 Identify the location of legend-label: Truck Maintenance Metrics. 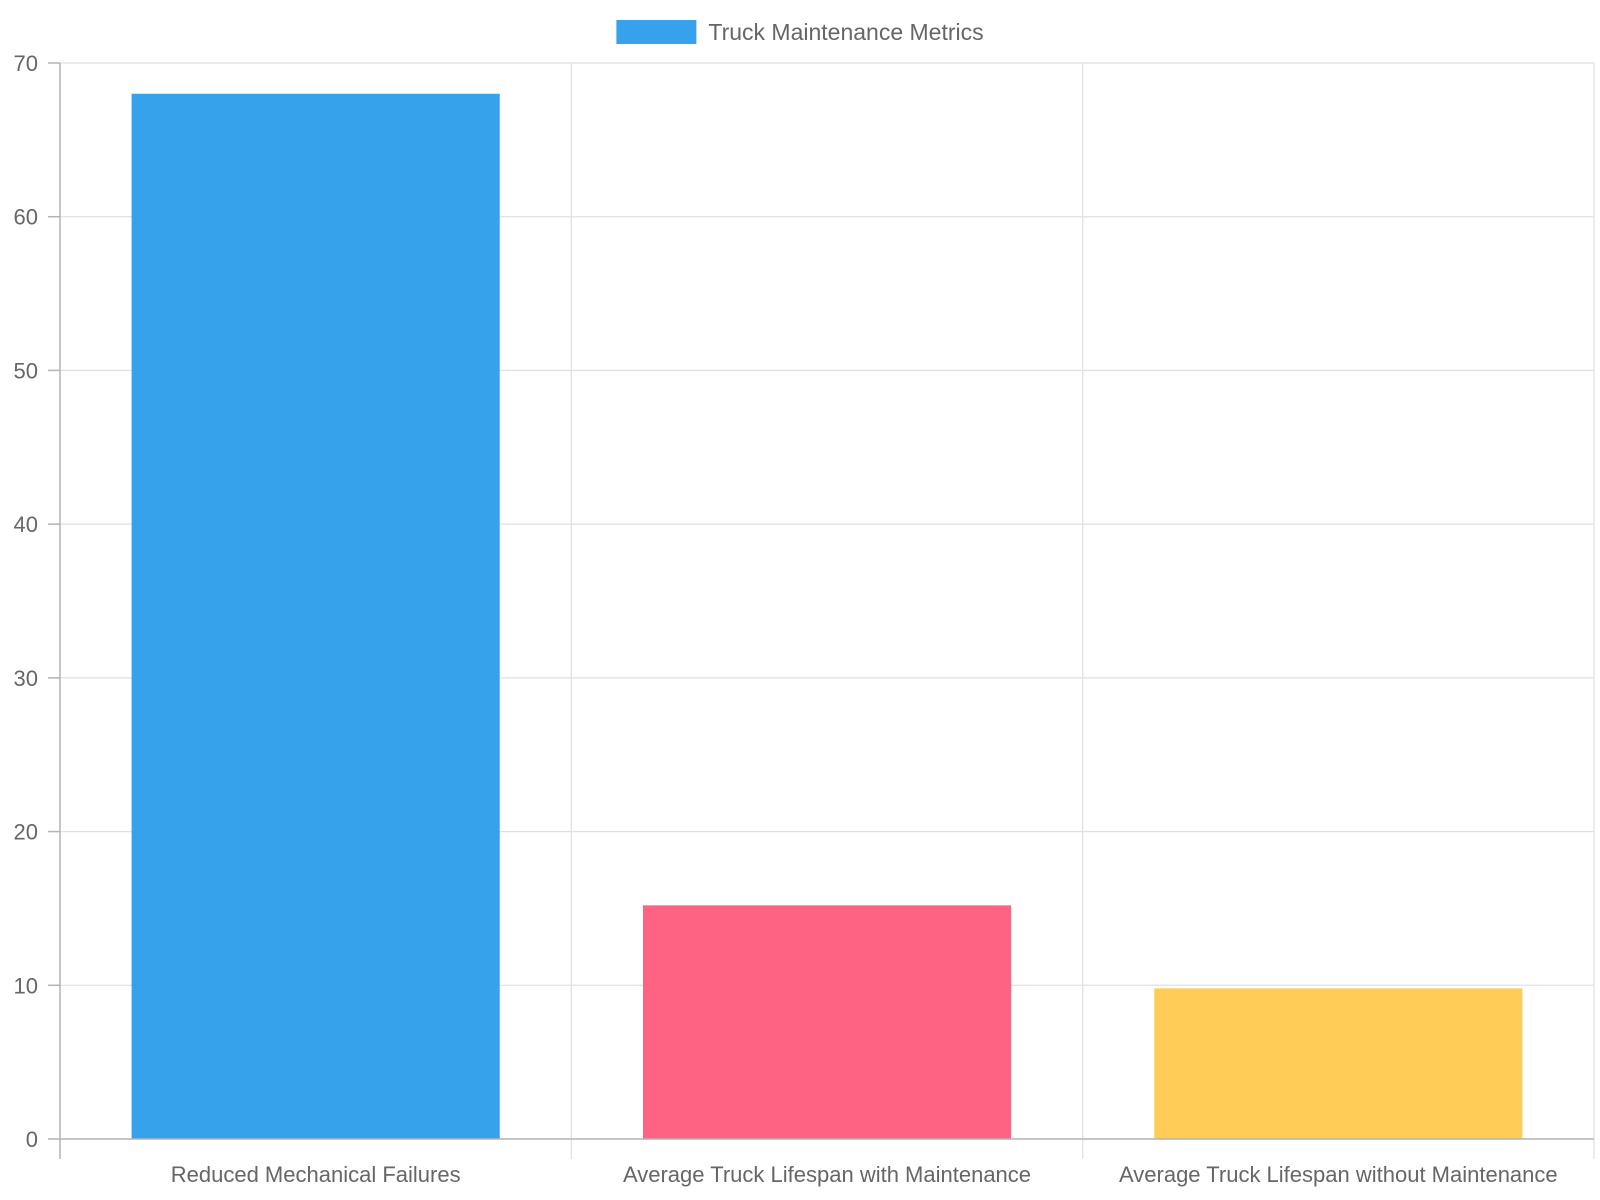
(845, 32).